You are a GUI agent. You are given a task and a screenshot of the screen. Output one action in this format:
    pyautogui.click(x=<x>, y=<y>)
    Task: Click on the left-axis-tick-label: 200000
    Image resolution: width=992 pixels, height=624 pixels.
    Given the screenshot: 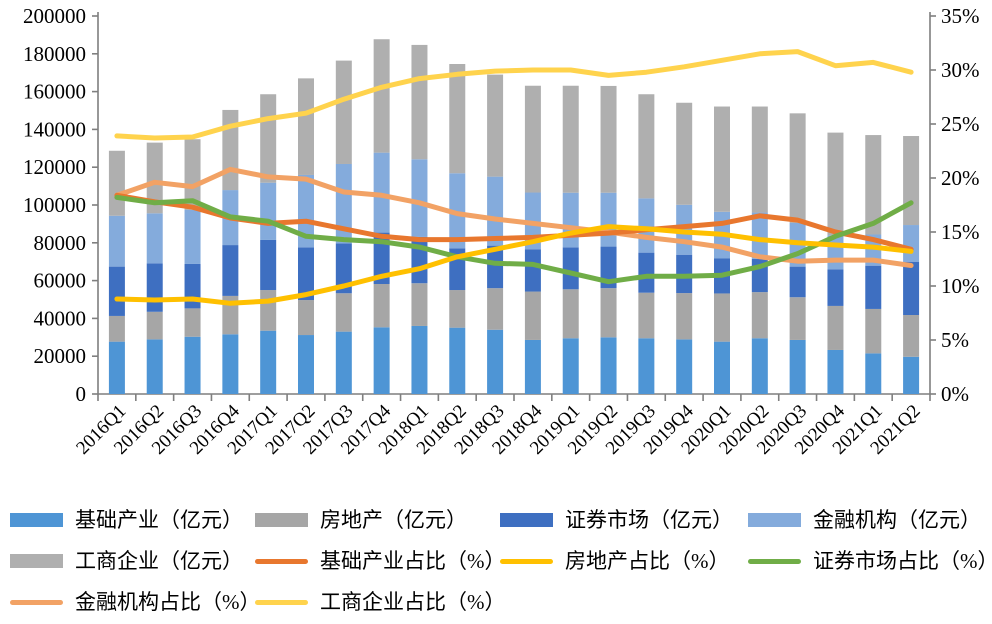 What is the action you would take?
    pyautogui.click(x=54, y=16)
    